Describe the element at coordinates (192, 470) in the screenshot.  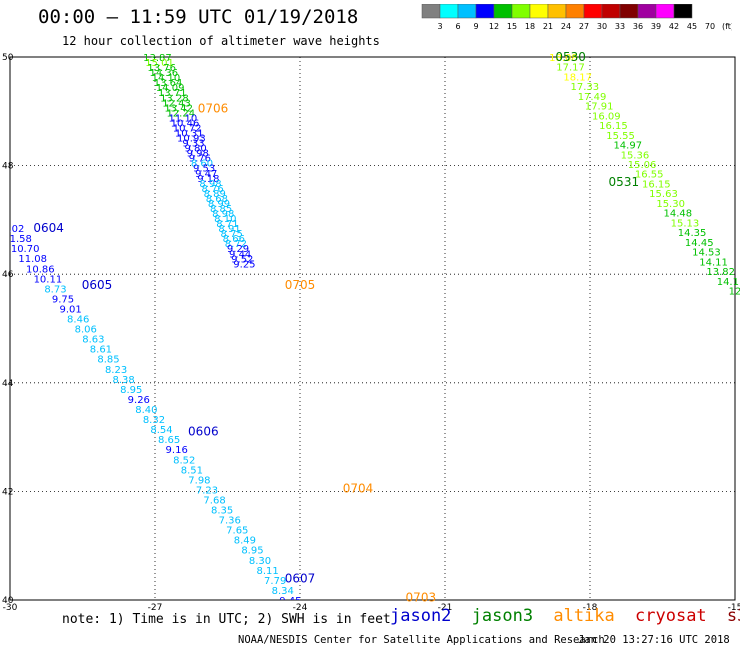
I see `wave-height-value: 8.51` at that location.